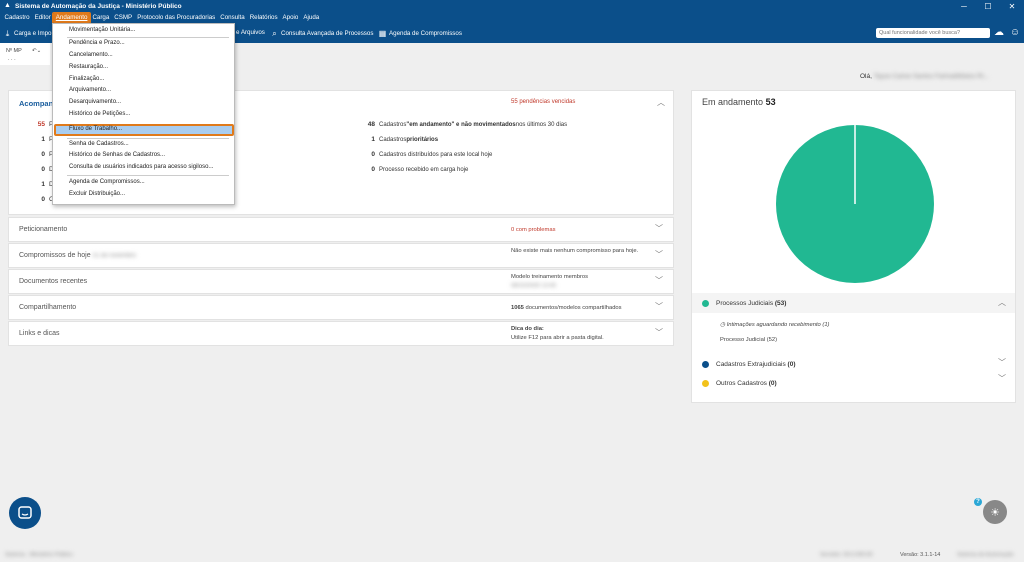  Describe the element at coordinates (382, 33) in the screenshot. I see `calendar-icon: ▦` at that location.